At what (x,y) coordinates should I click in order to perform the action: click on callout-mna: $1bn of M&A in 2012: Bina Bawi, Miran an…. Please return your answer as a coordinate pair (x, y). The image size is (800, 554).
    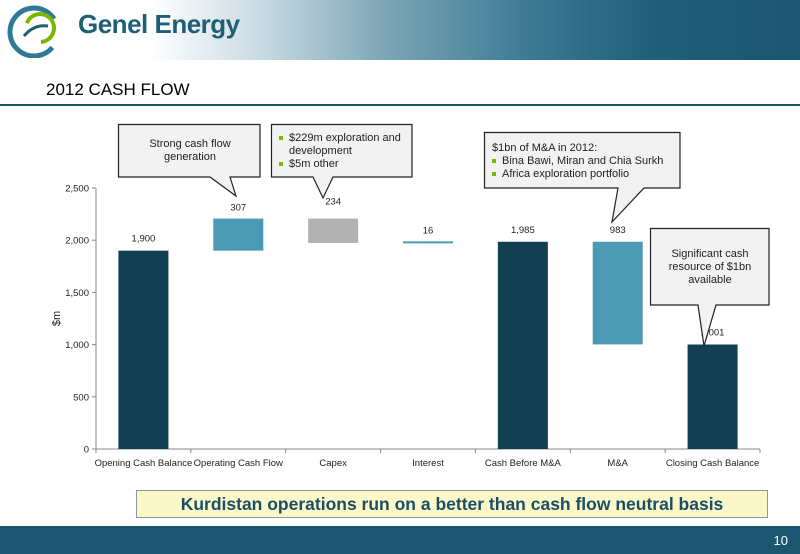
    Looking at the image, I should click on (583, 177).